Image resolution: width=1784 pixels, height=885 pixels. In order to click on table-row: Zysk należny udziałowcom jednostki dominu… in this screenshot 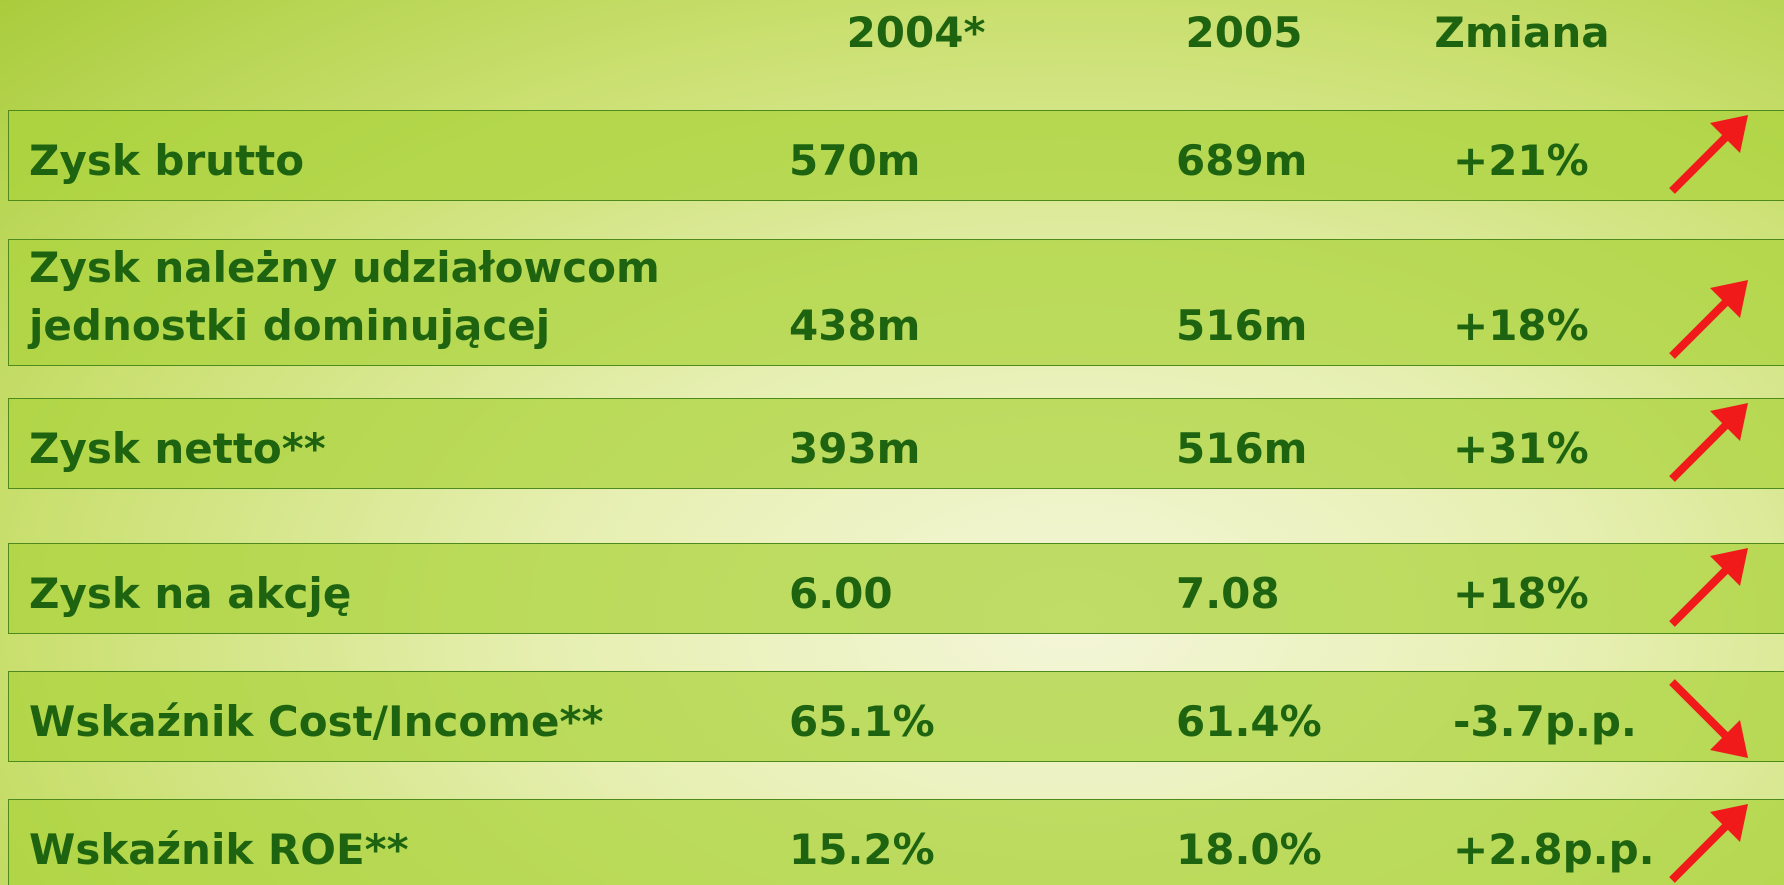, I will do `click(896, 302)`.